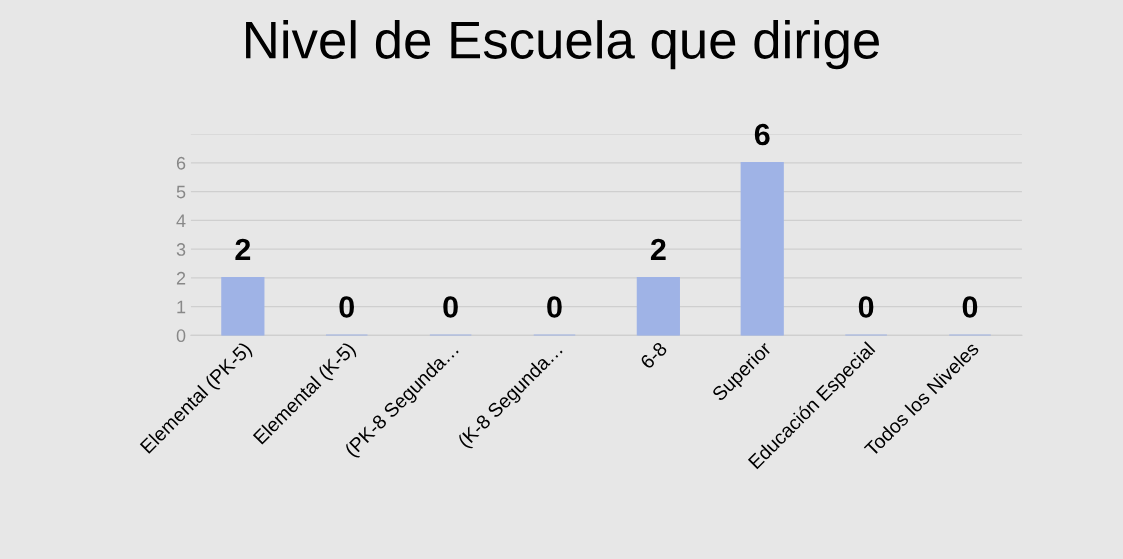 This screenshot has height=559, width=1123. Describe the element at coordinates (181, 220) in the screenshot. I see `y-tick-label: 4` at that location.